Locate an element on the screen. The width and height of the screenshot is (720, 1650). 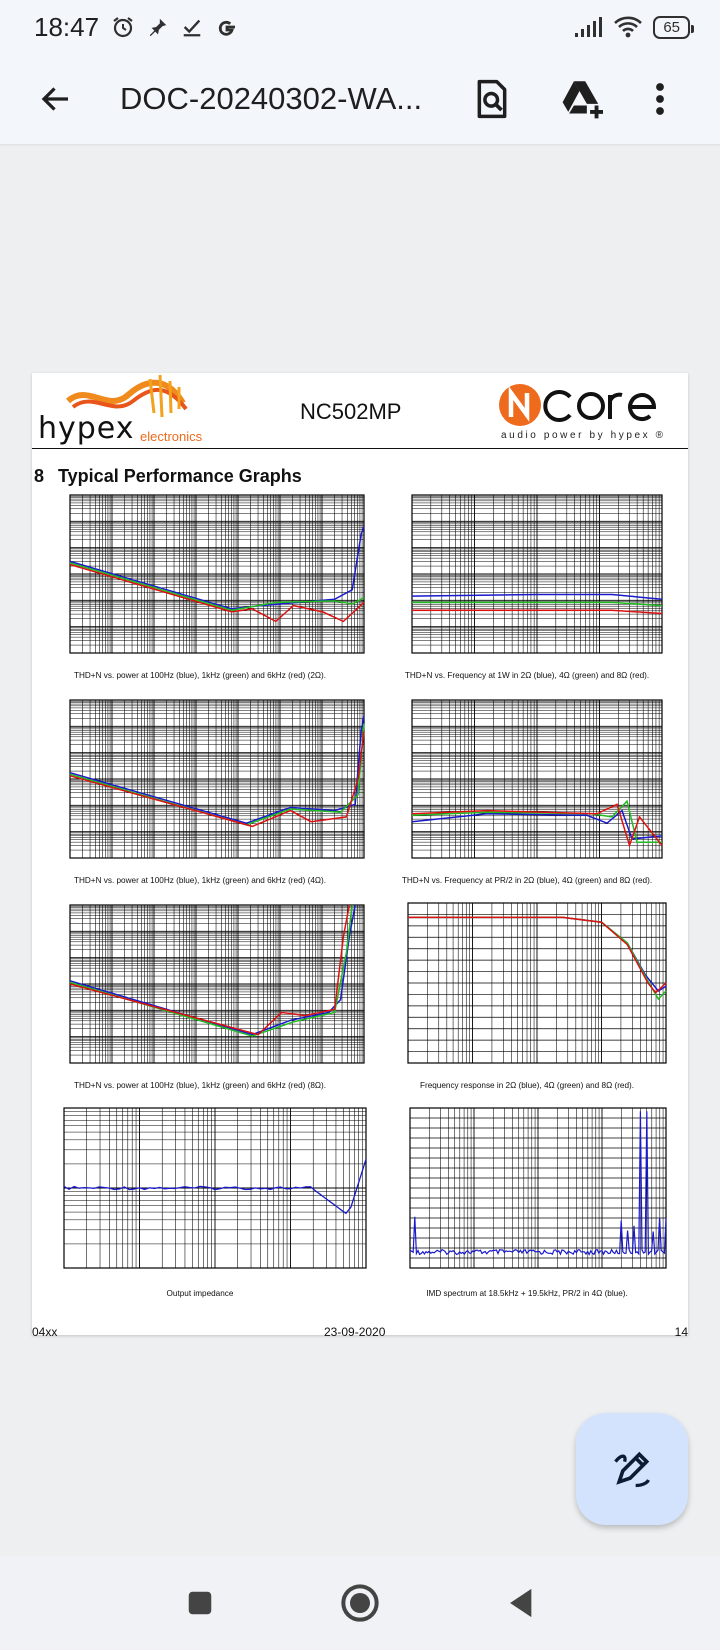
hypex-wordmark: hypex is located at coordinates (86, 428).